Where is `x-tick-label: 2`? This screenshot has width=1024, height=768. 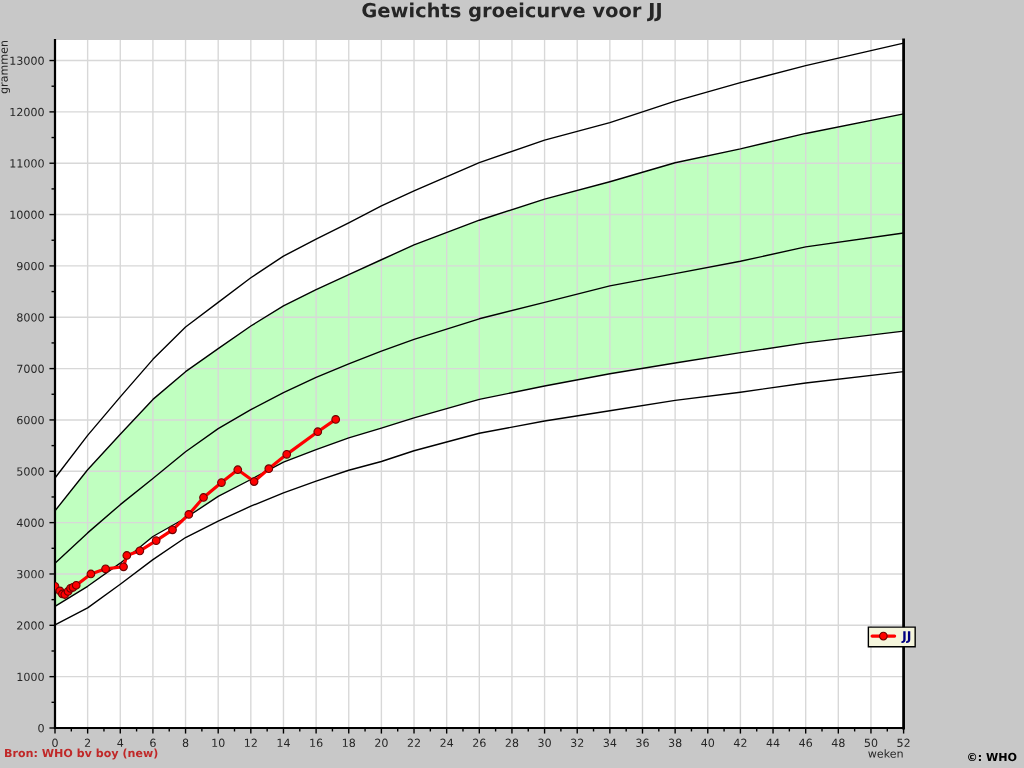
x-tick-label: 2 is located at coordinates (87, 742).